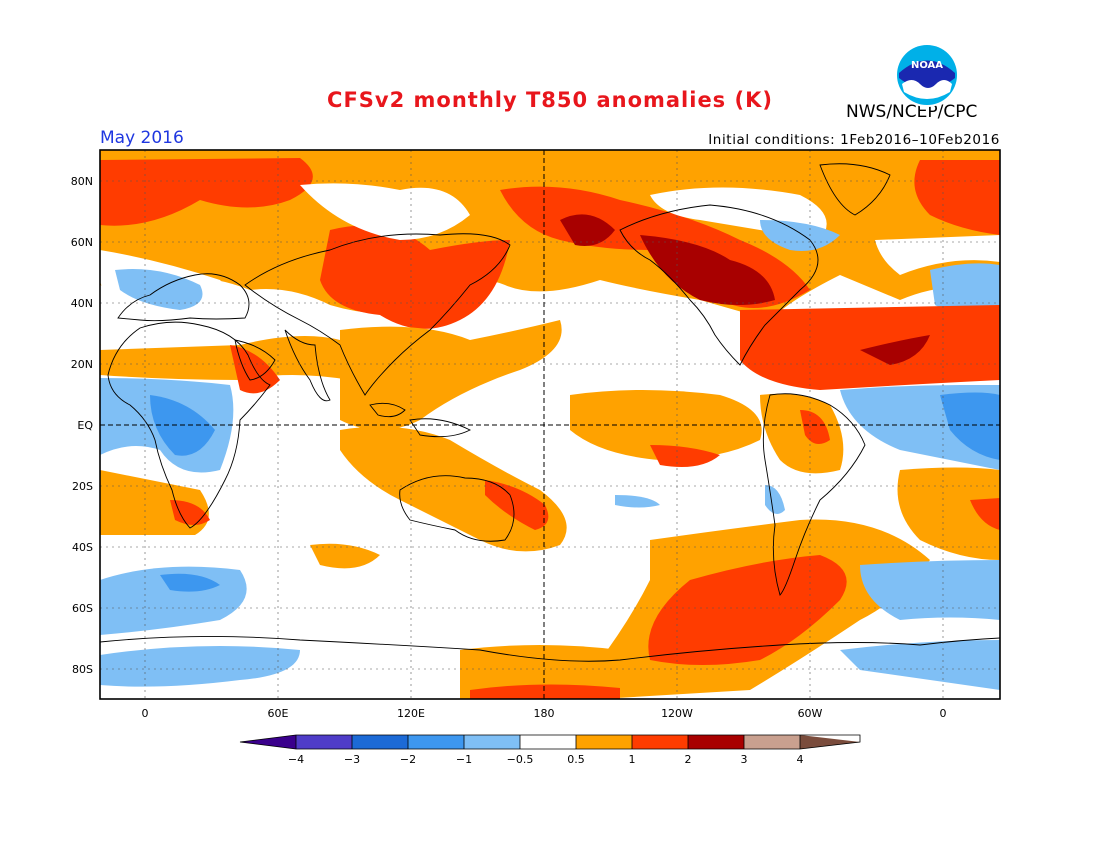  I want to click on lon-tick-label: 60W, so click(810, 713).